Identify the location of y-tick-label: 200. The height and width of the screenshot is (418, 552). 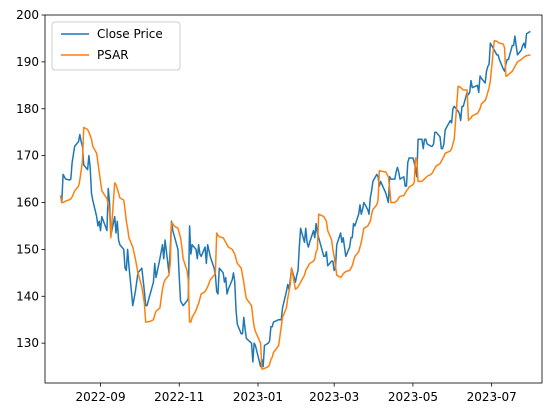
(27, 15).